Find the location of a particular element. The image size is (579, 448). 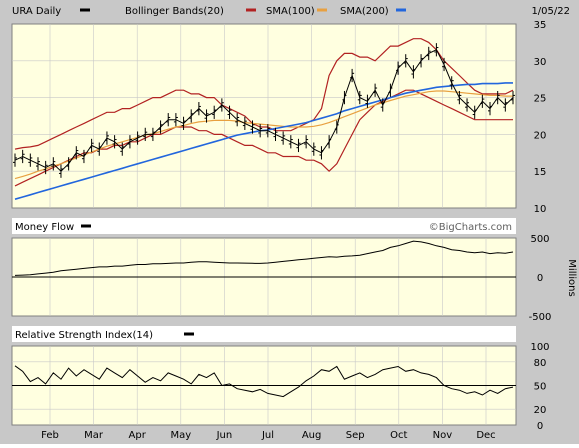

x-tick-label: May is located at coordinates (180, 435).